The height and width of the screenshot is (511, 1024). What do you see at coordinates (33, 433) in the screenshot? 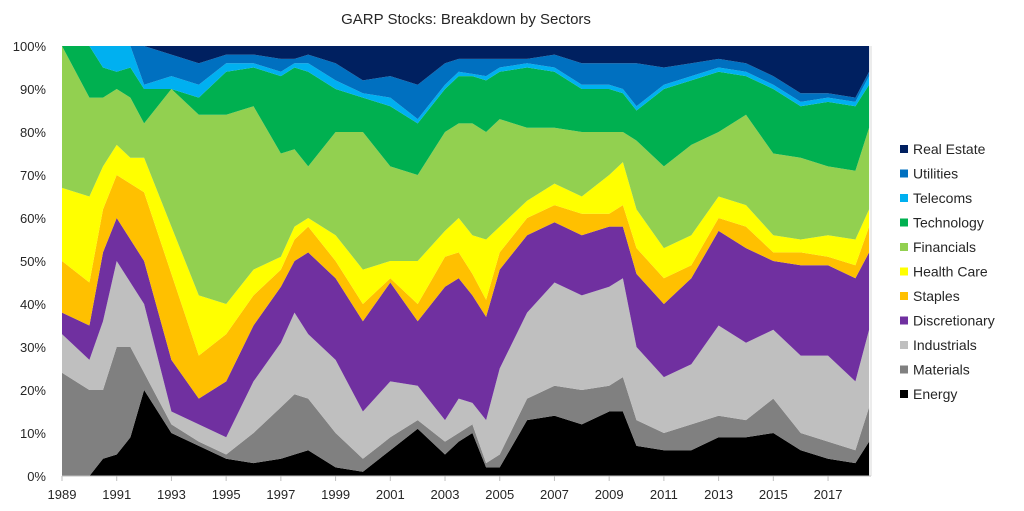
I see `y-tick-label: 10%` at bounding box center [33, 433].